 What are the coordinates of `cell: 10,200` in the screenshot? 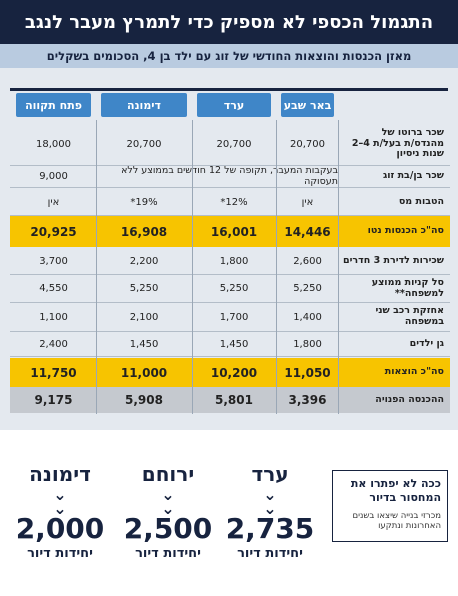 It's located at (234, 372).